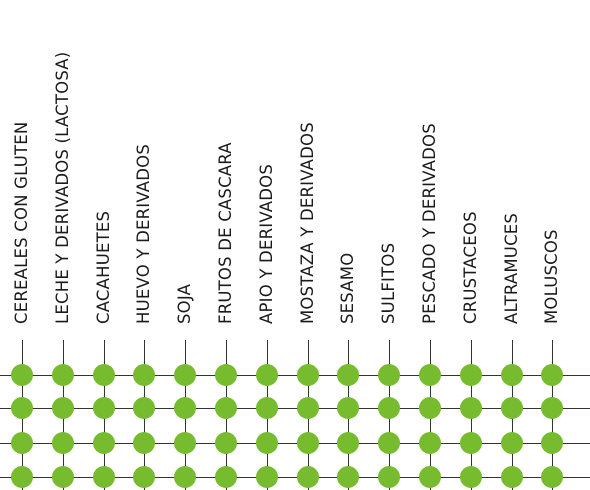 The width and height of the screenshot is (590, 490). I want to click on allergen-header: APIO Y DERIVADOS, so click(267, 170).